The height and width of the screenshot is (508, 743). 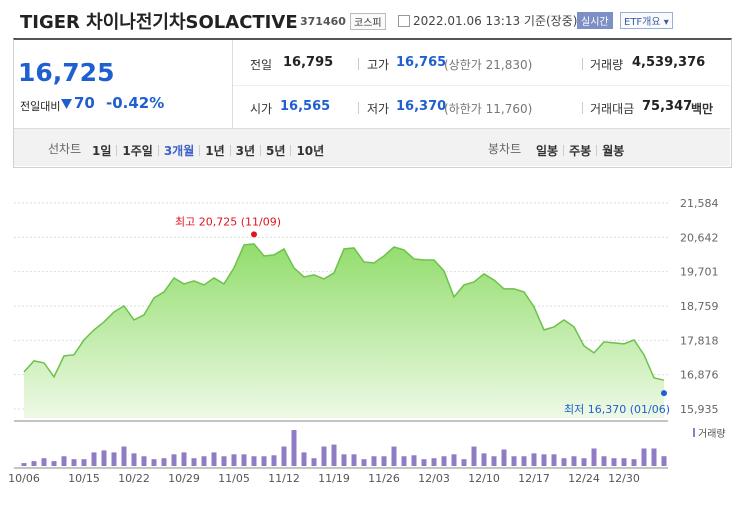 I want to click on tab: 3개월, so click(x=179, y=151).